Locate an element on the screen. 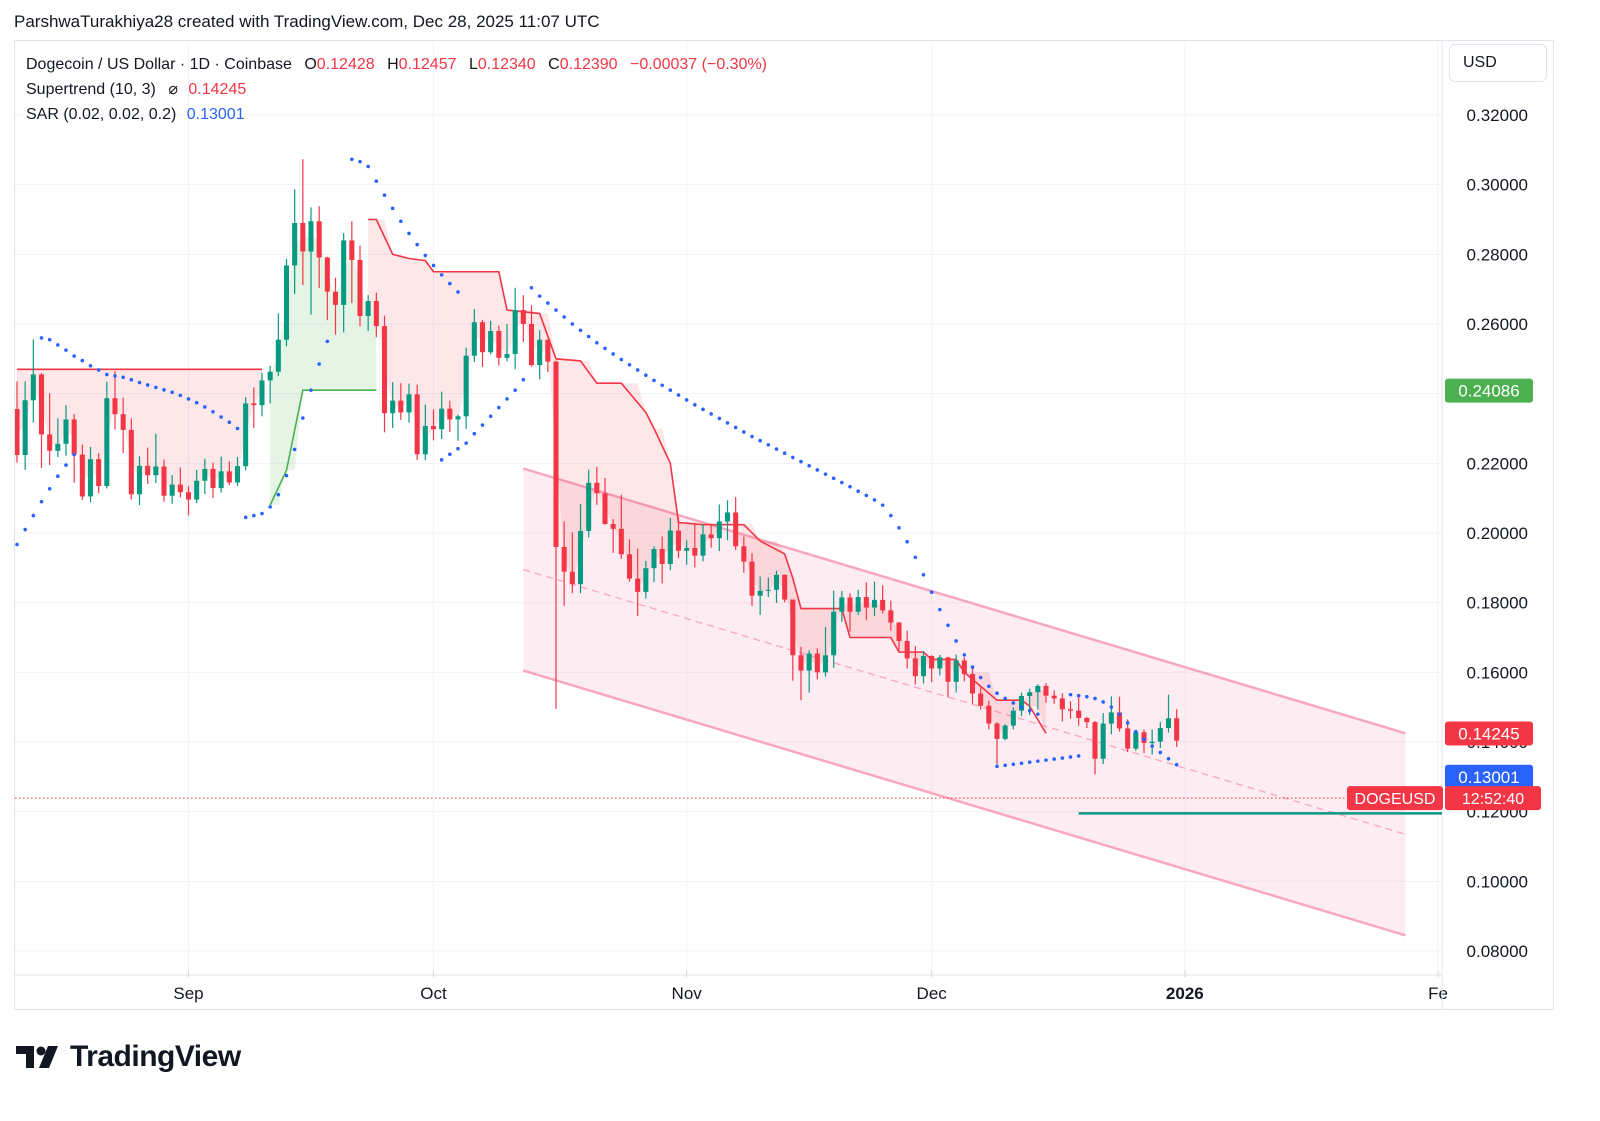 The width and height of the screenshot is (1600, 1121). legend-supertrend-label: Supertrend (10, 3) is located at coordinates (91, 89).